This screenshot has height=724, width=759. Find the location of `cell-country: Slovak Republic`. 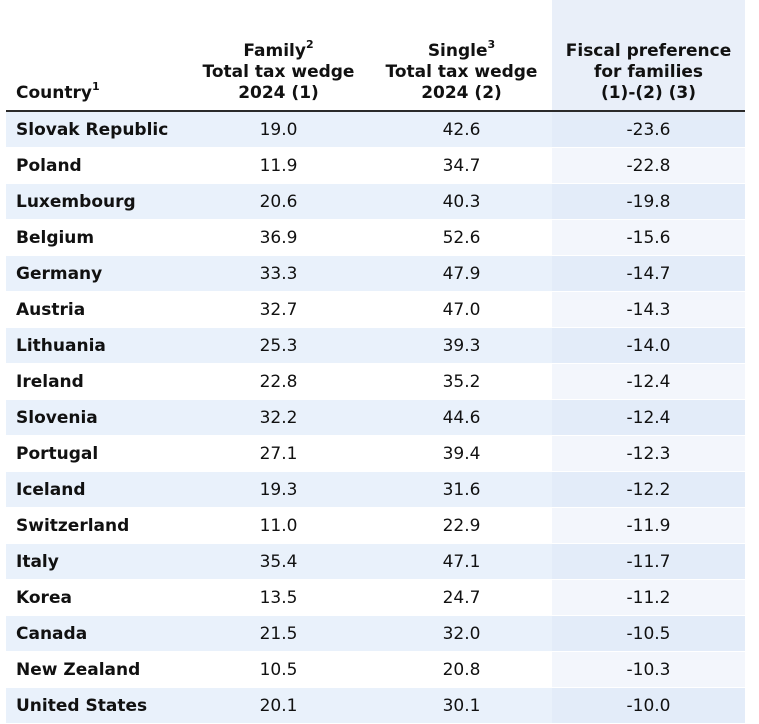

cell-country: Slovak Republic is located at coordinates (96, 129).